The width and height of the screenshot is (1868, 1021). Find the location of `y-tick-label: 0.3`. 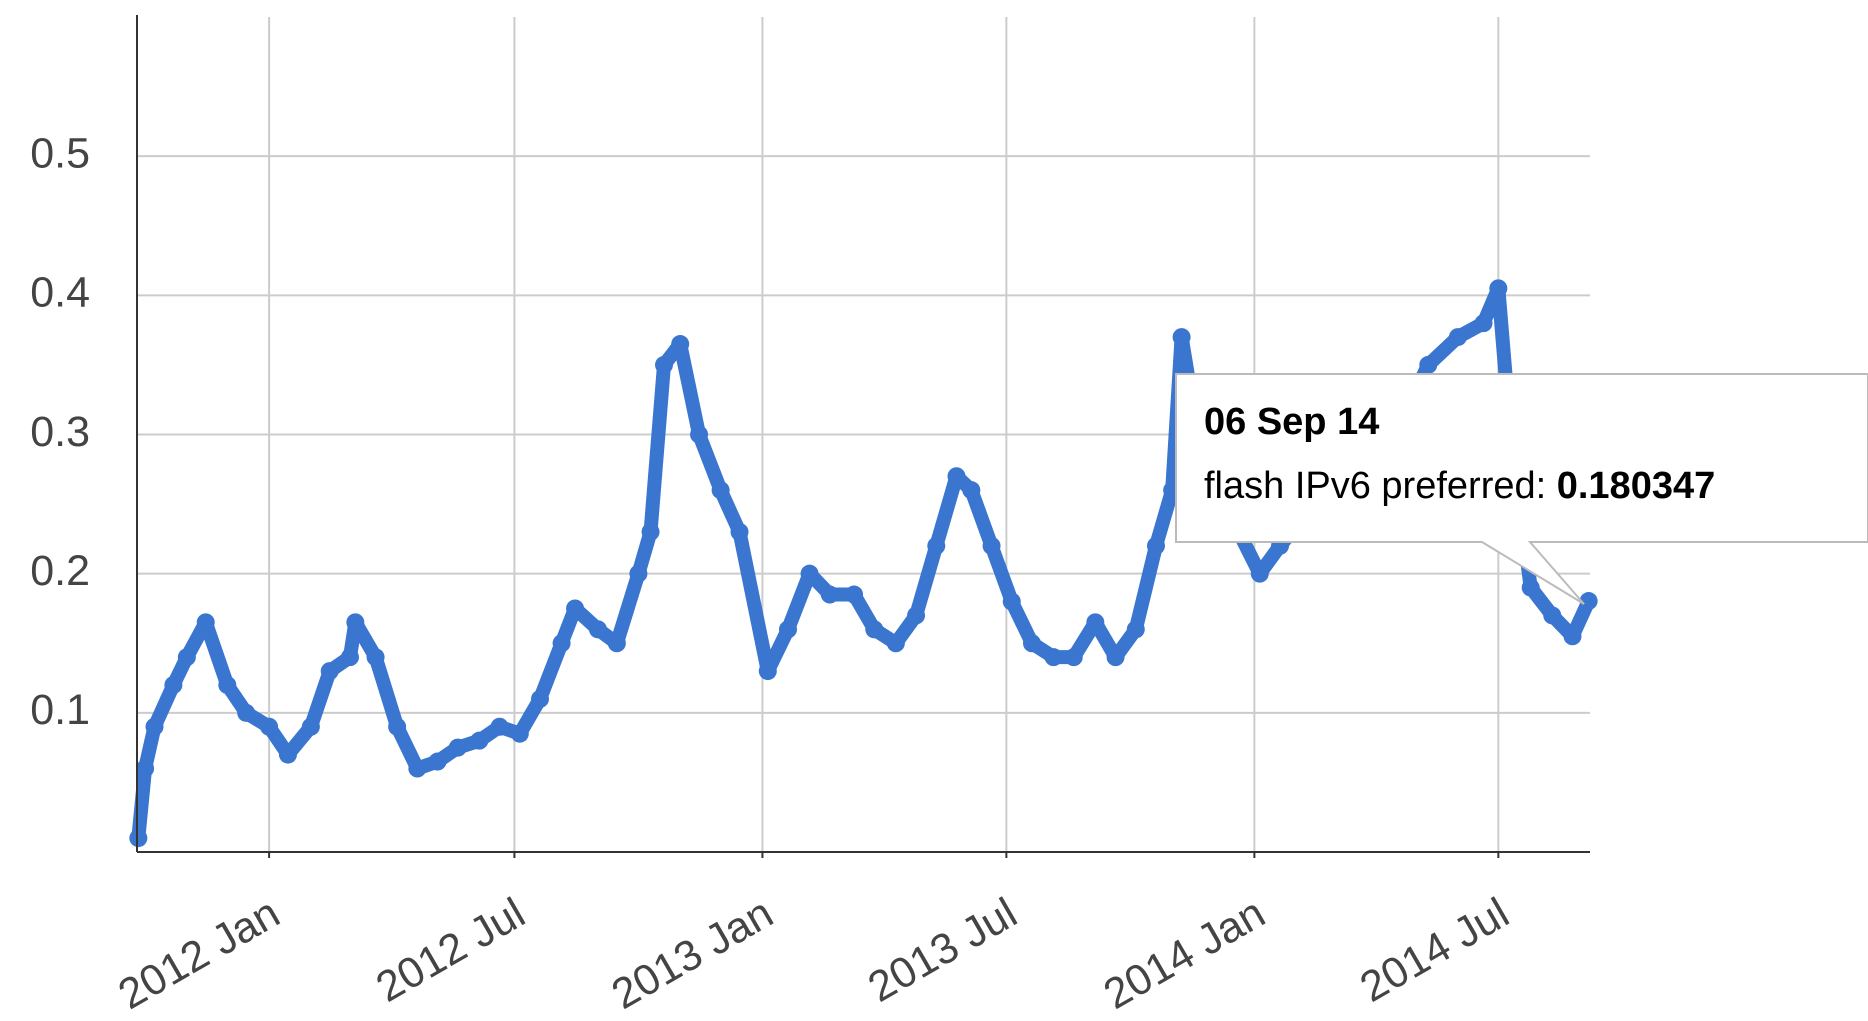

y-tick-label: 0.3 is located at coordinates (60, 432).